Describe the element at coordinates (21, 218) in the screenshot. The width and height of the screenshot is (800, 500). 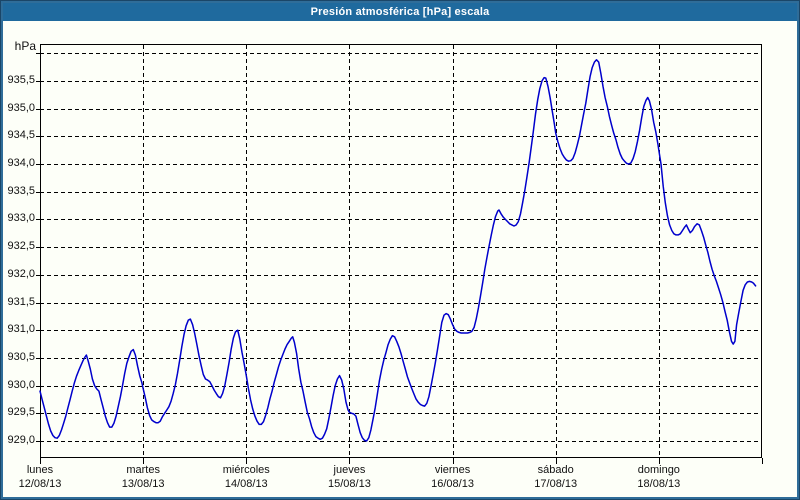
I see `y-axis-tick-label: 933,0` at that location.